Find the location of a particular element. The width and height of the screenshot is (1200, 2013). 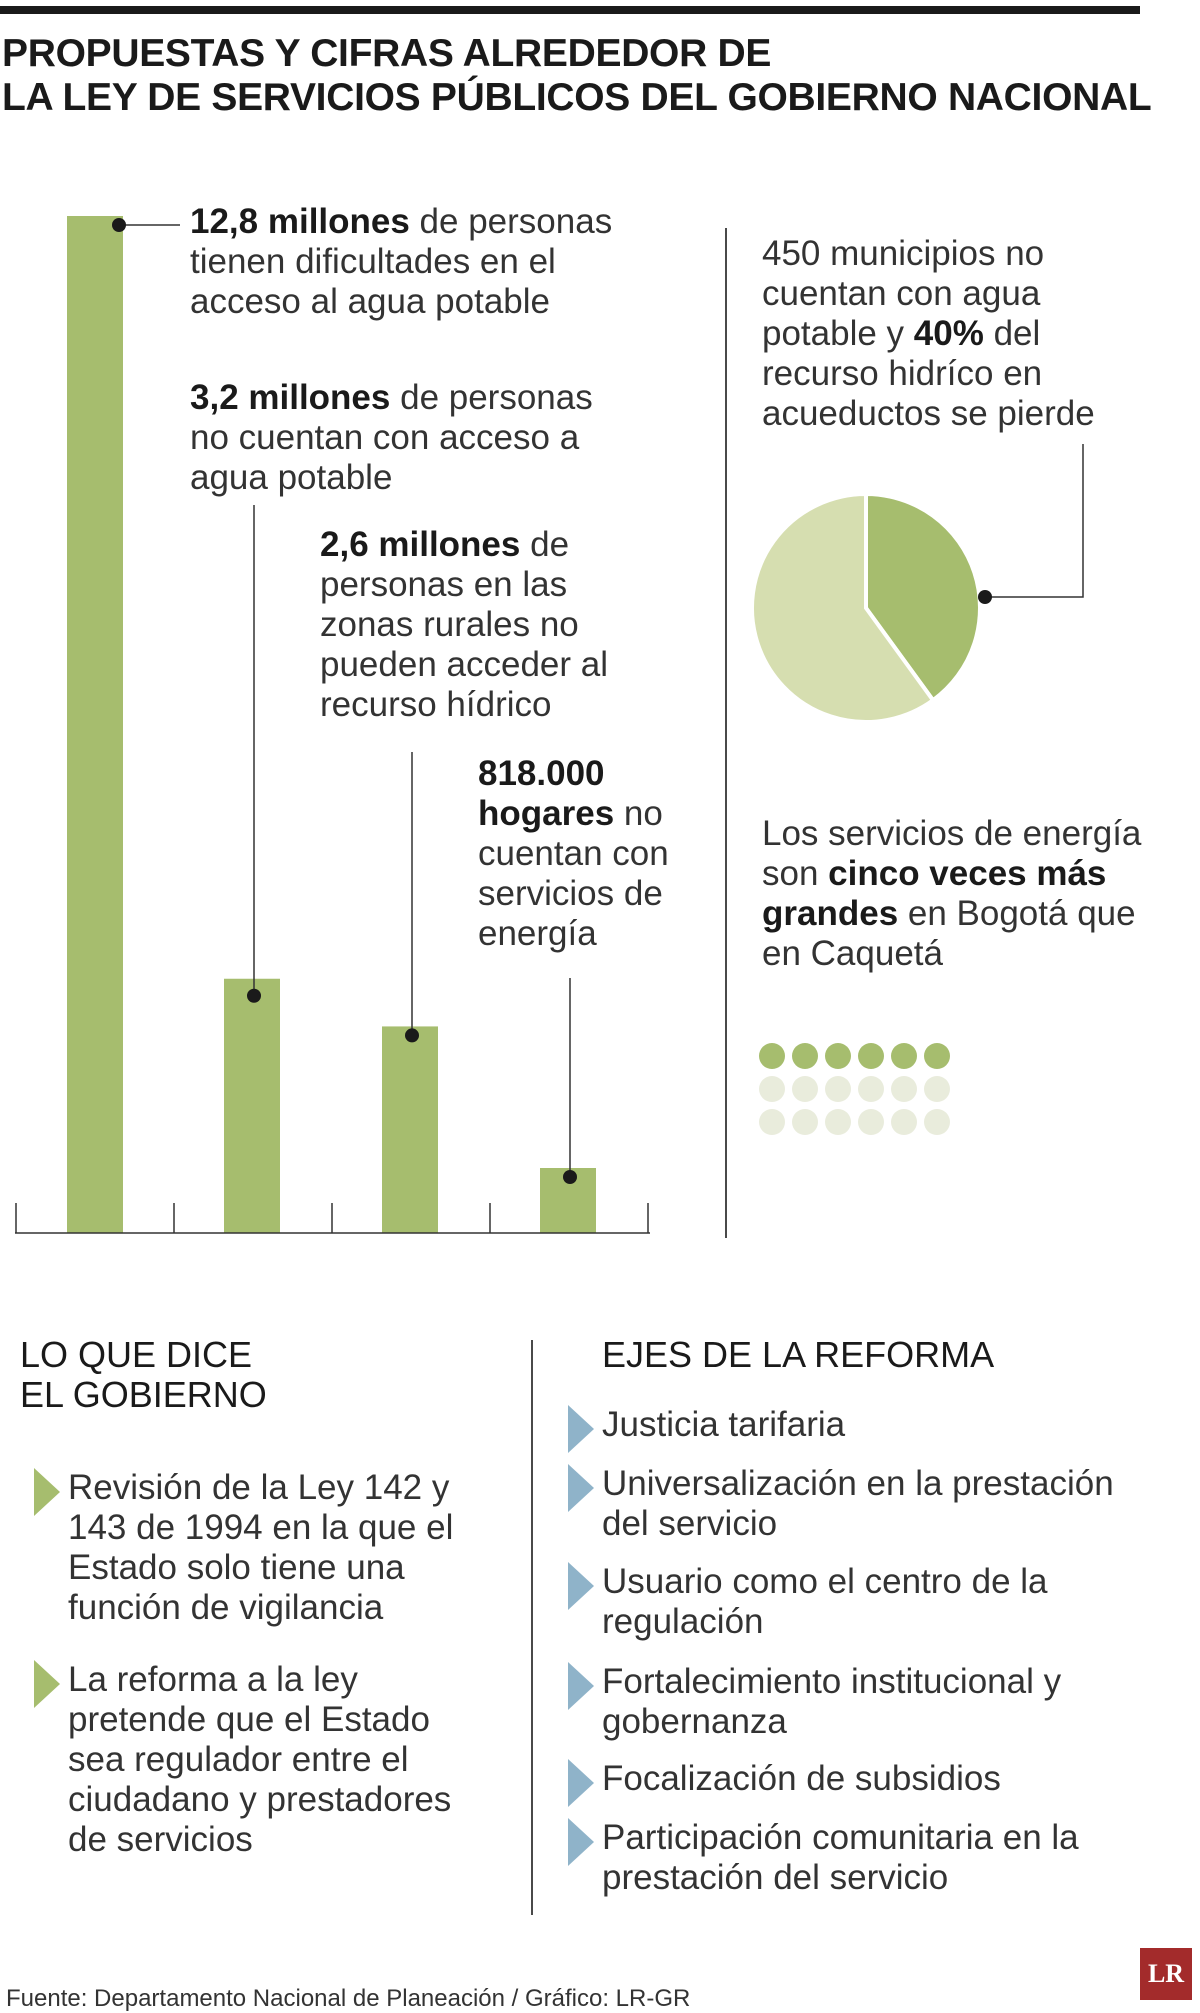

energy-caption-part1: Los servicios de energía son is located at coordinates (952, 853).